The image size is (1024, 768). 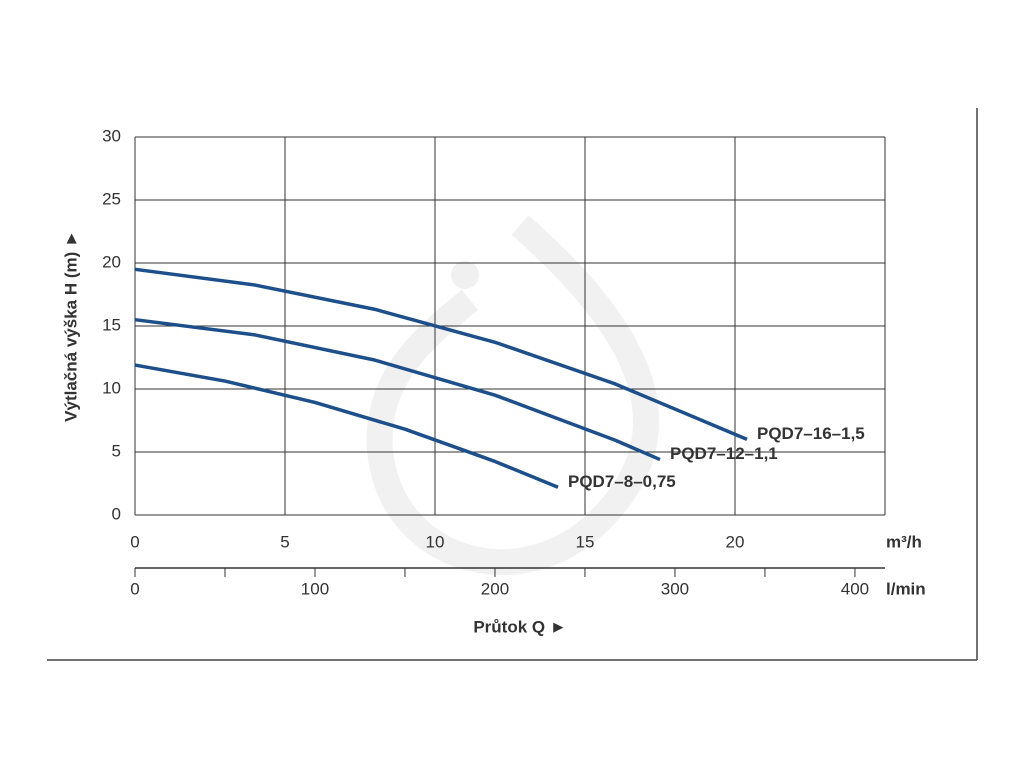 What do you see at coordinates (284, 541) in the screenshot?
I see `x-tick-label: 5` at bounding box center [284, 541].